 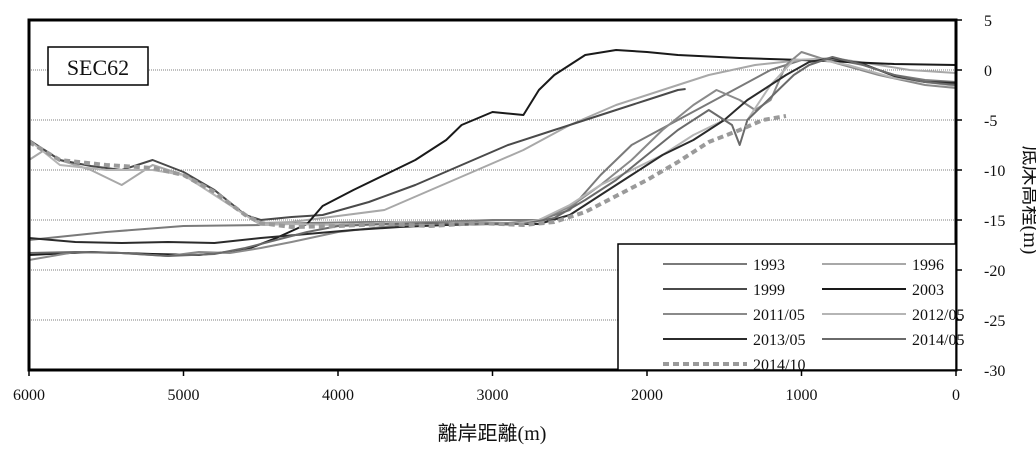 What do you see at coordinates (994, 221) in the screenshot?
I see `y-tick-label: -15` at bounding box center [994, 221].